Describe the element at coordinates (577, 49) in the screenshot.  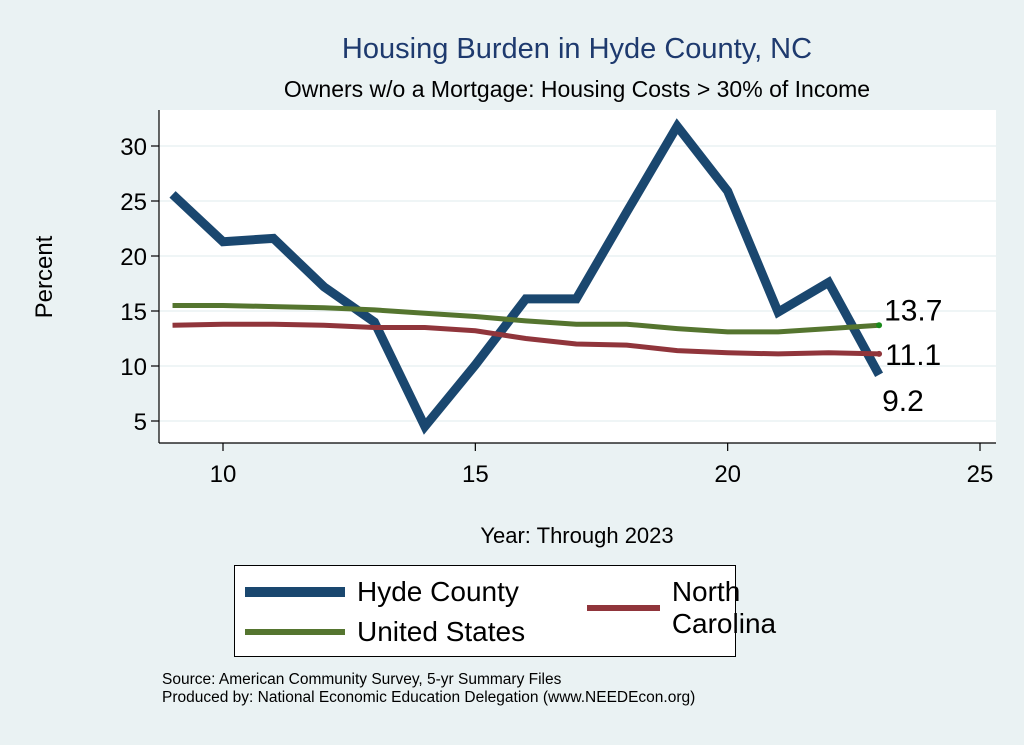
I see `chart-title: Housing Burden in Hyde County, NC` at that location.